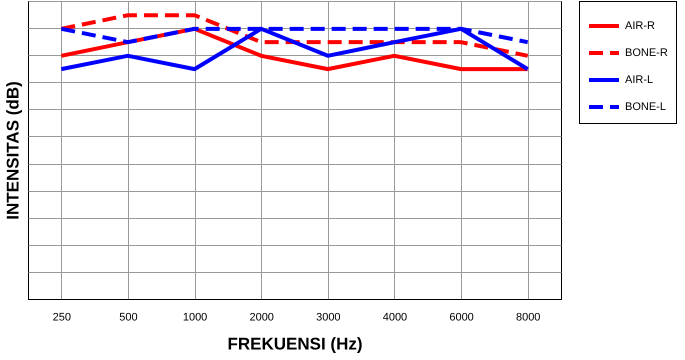  What do you see at coordinates (640, 26) in the screenshot?
I see `legend-label: AIR-R` at bounding box center [640, 26].